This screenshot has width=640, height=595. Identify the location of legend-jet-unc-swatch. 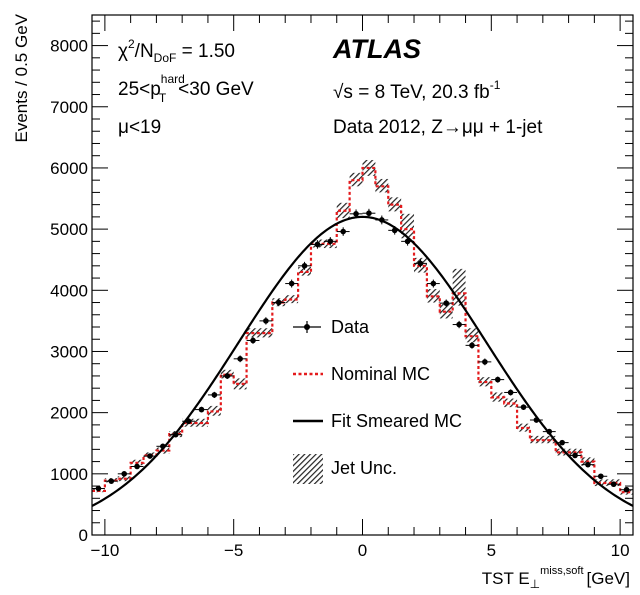
(308, 469).